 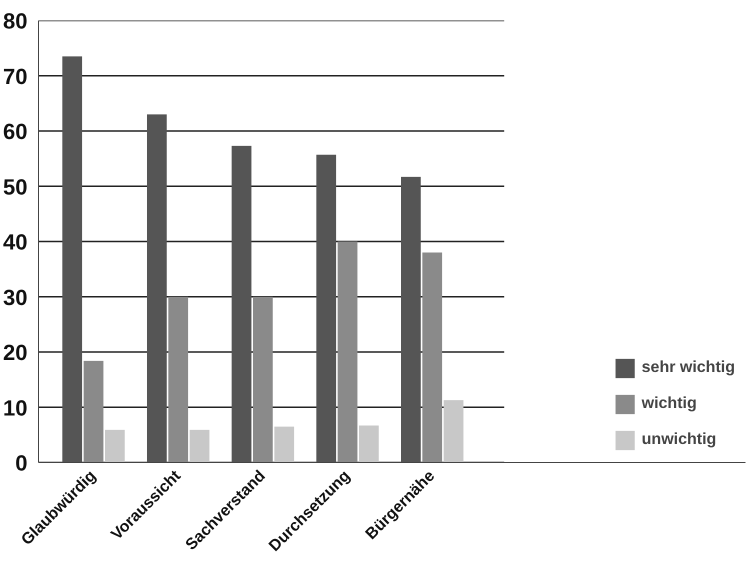 What do you see at coordinates (15, 131) in the screenshot?
I see `y-tick-label: 60` at bounding box center [15, 131].